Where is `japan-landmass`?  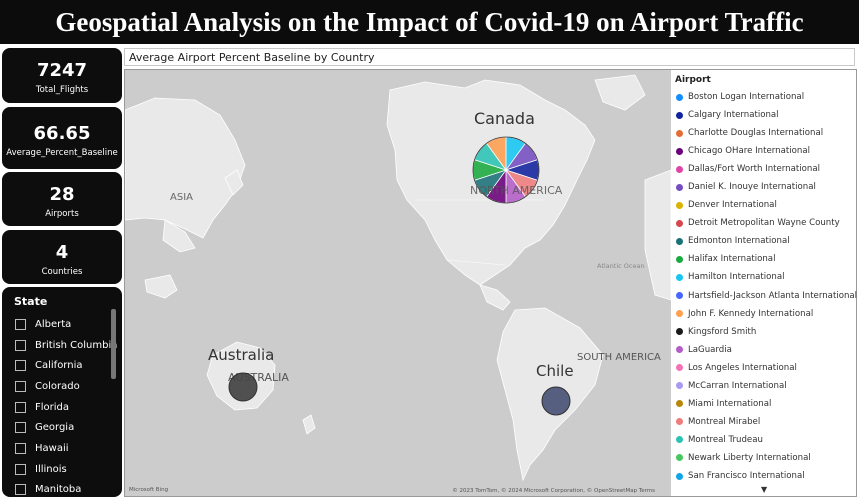 japan-landmass is located at coordinates (234, 182).